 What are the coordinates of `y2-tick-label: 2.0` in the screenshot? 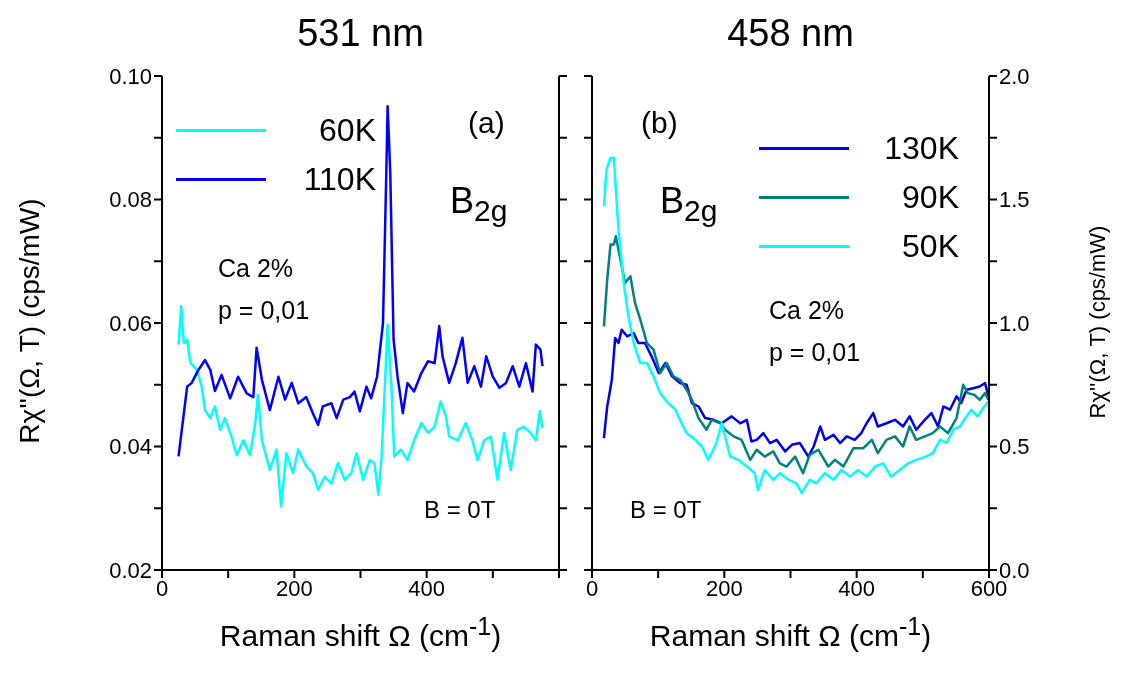 It's located at (1014, 76).